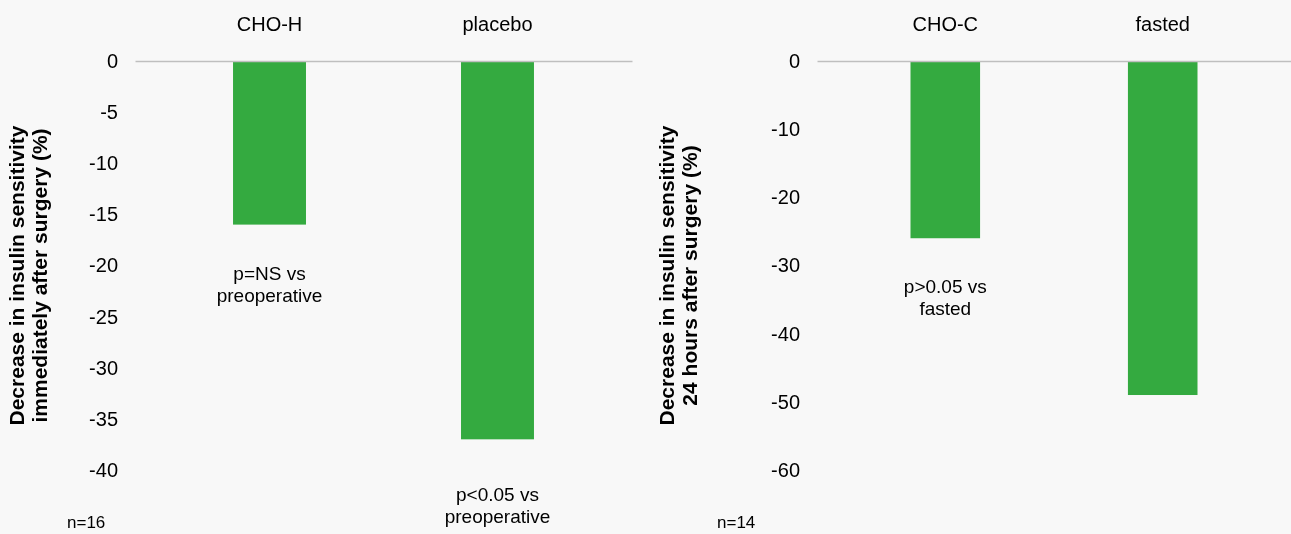 This screenshot has width=1291, height=534. What do you see at coordinates (103, 316) in the screenshot?
I see `y-tick-label: -25` at bounding box center [103, 316].